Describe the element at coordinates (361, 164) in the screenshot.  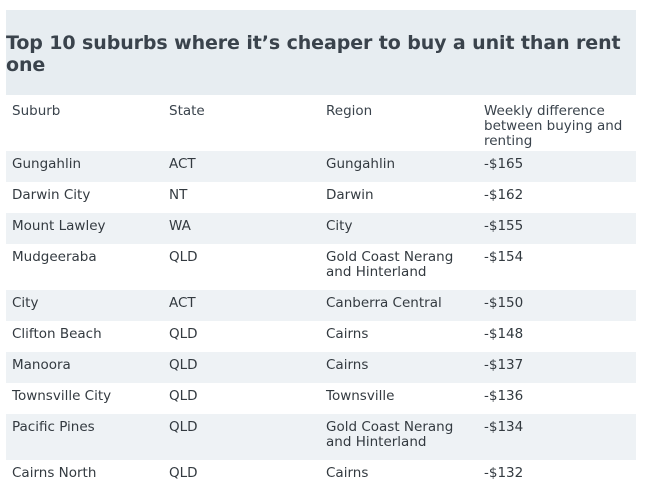
I see `region-cell: Gungahlin` at that location.